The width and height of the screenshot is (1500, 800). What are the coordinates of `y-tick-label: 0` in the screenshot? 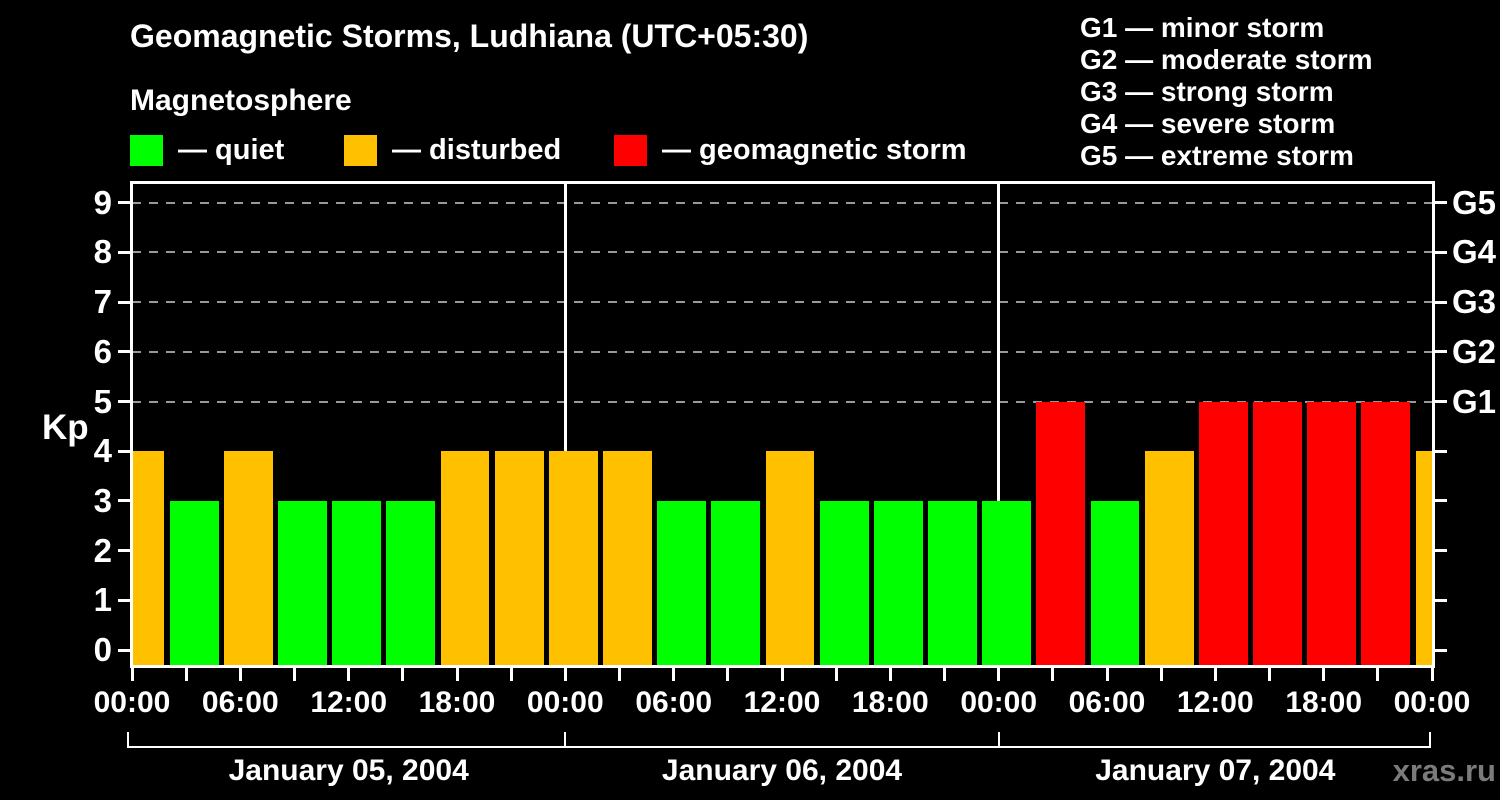 It's located at (102, 649).